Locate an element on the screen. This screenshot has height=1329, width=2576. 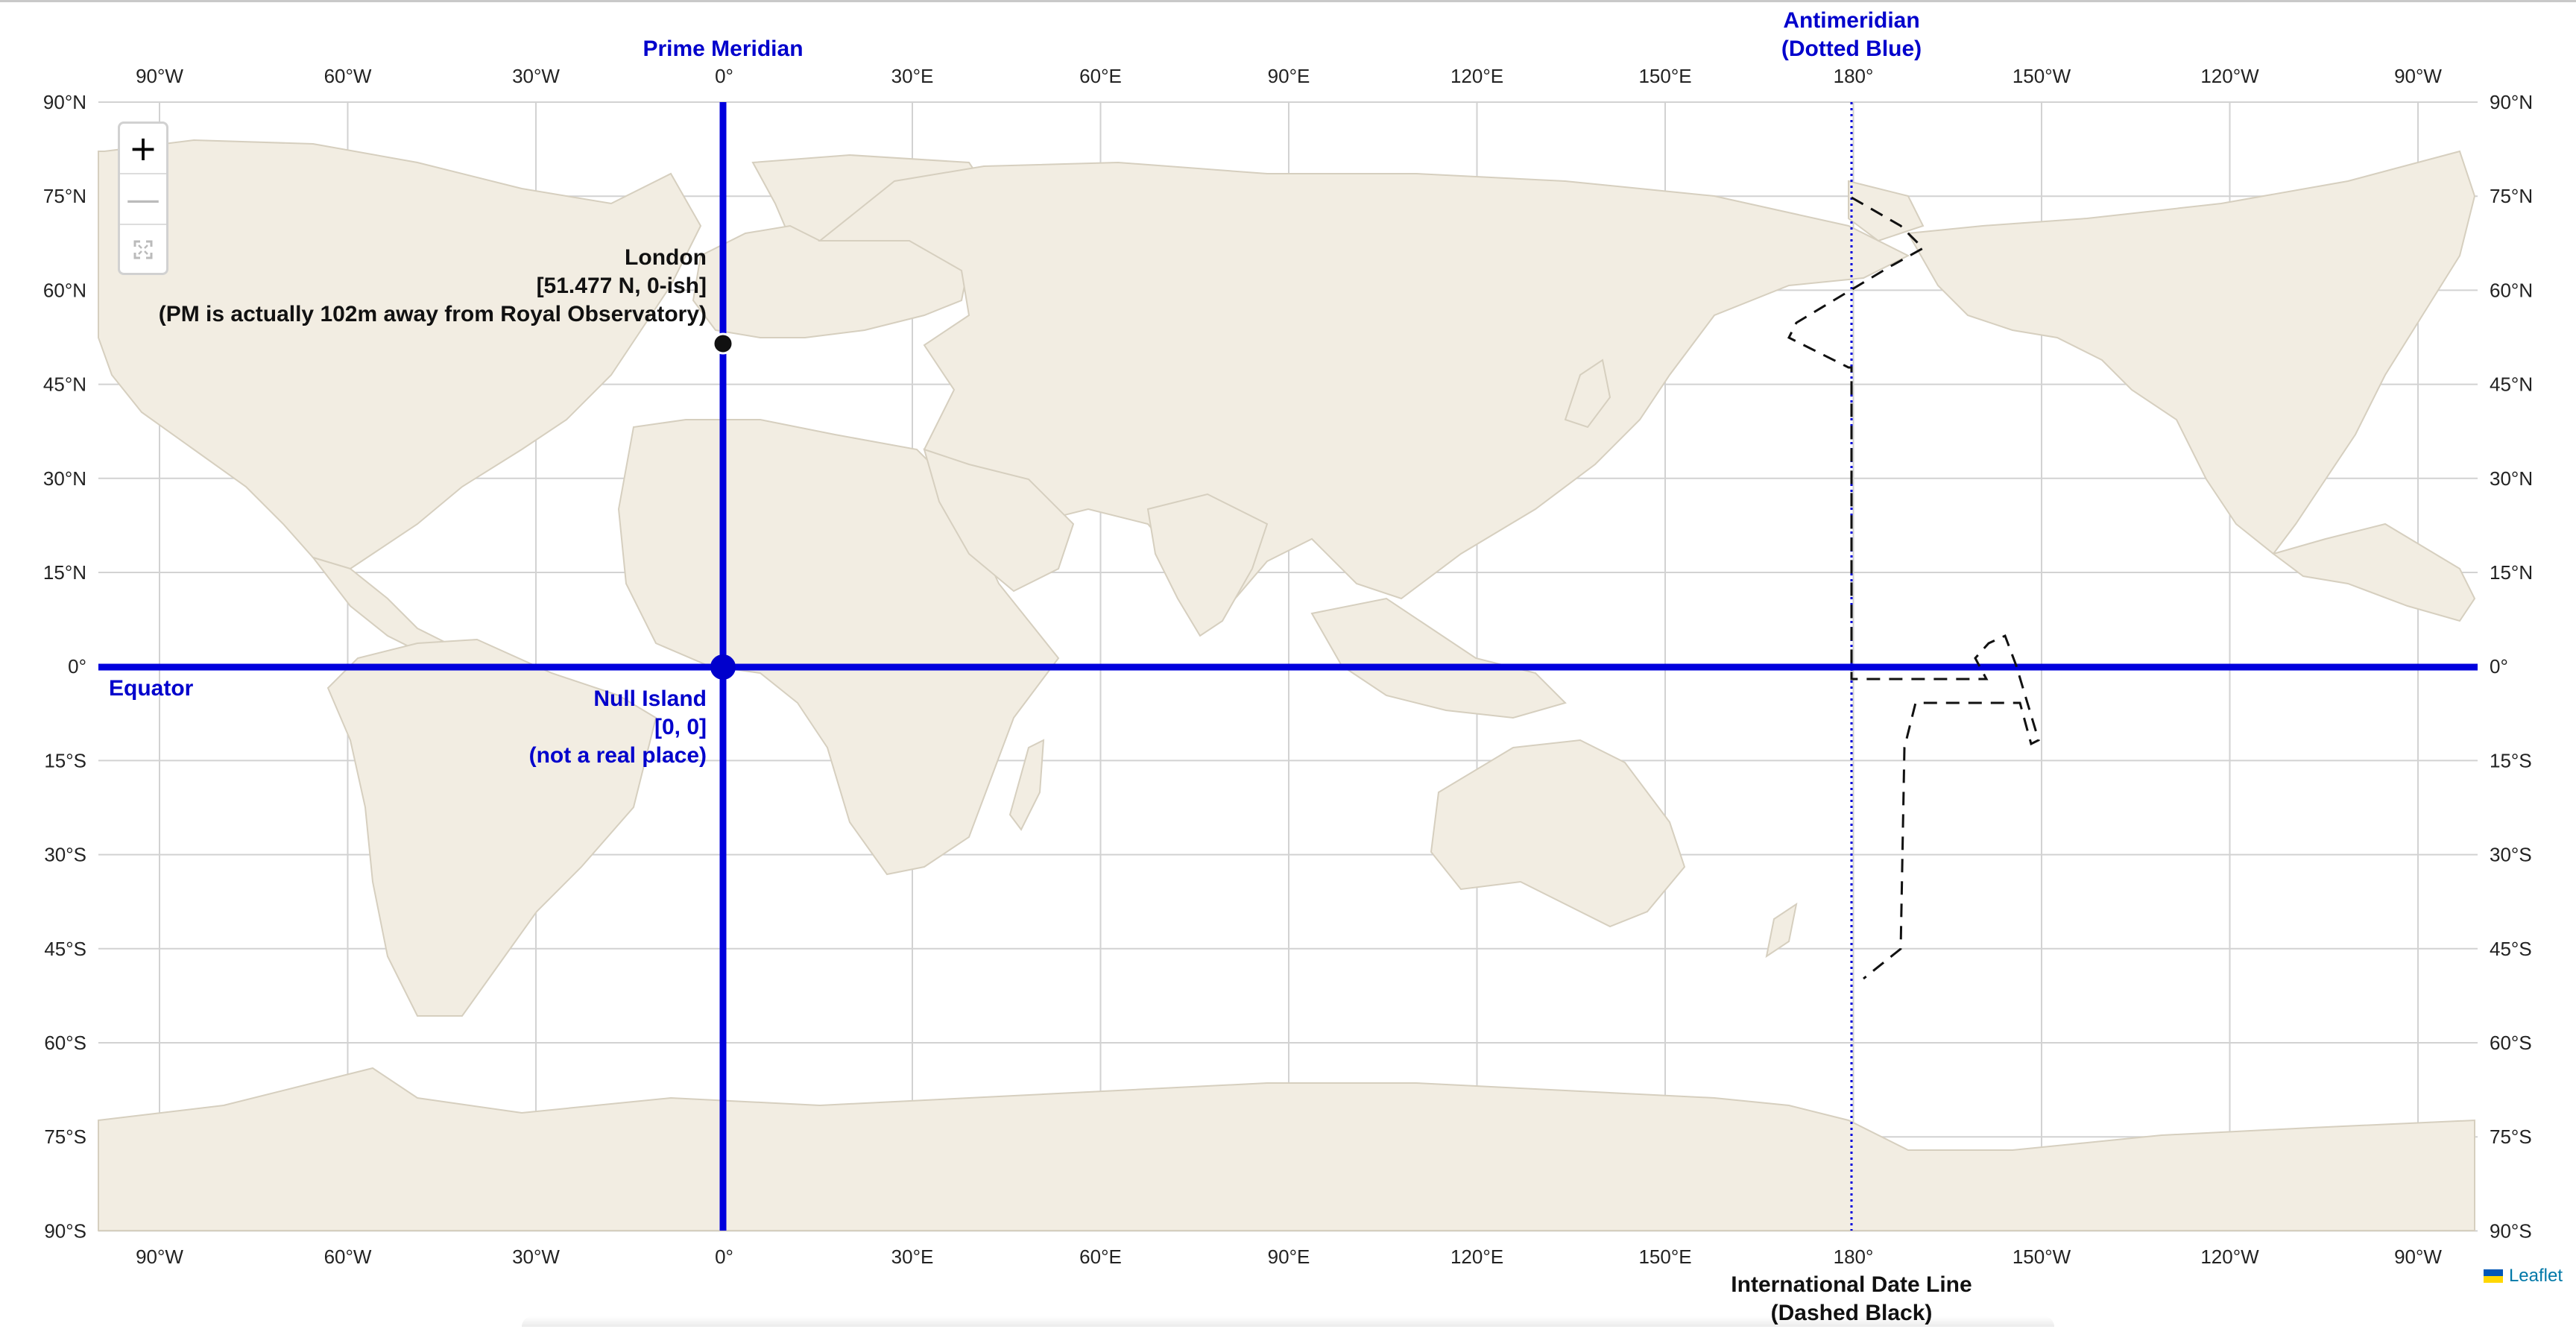
lon-tick-label-top: 30°E is located at coordinates (913, 76).